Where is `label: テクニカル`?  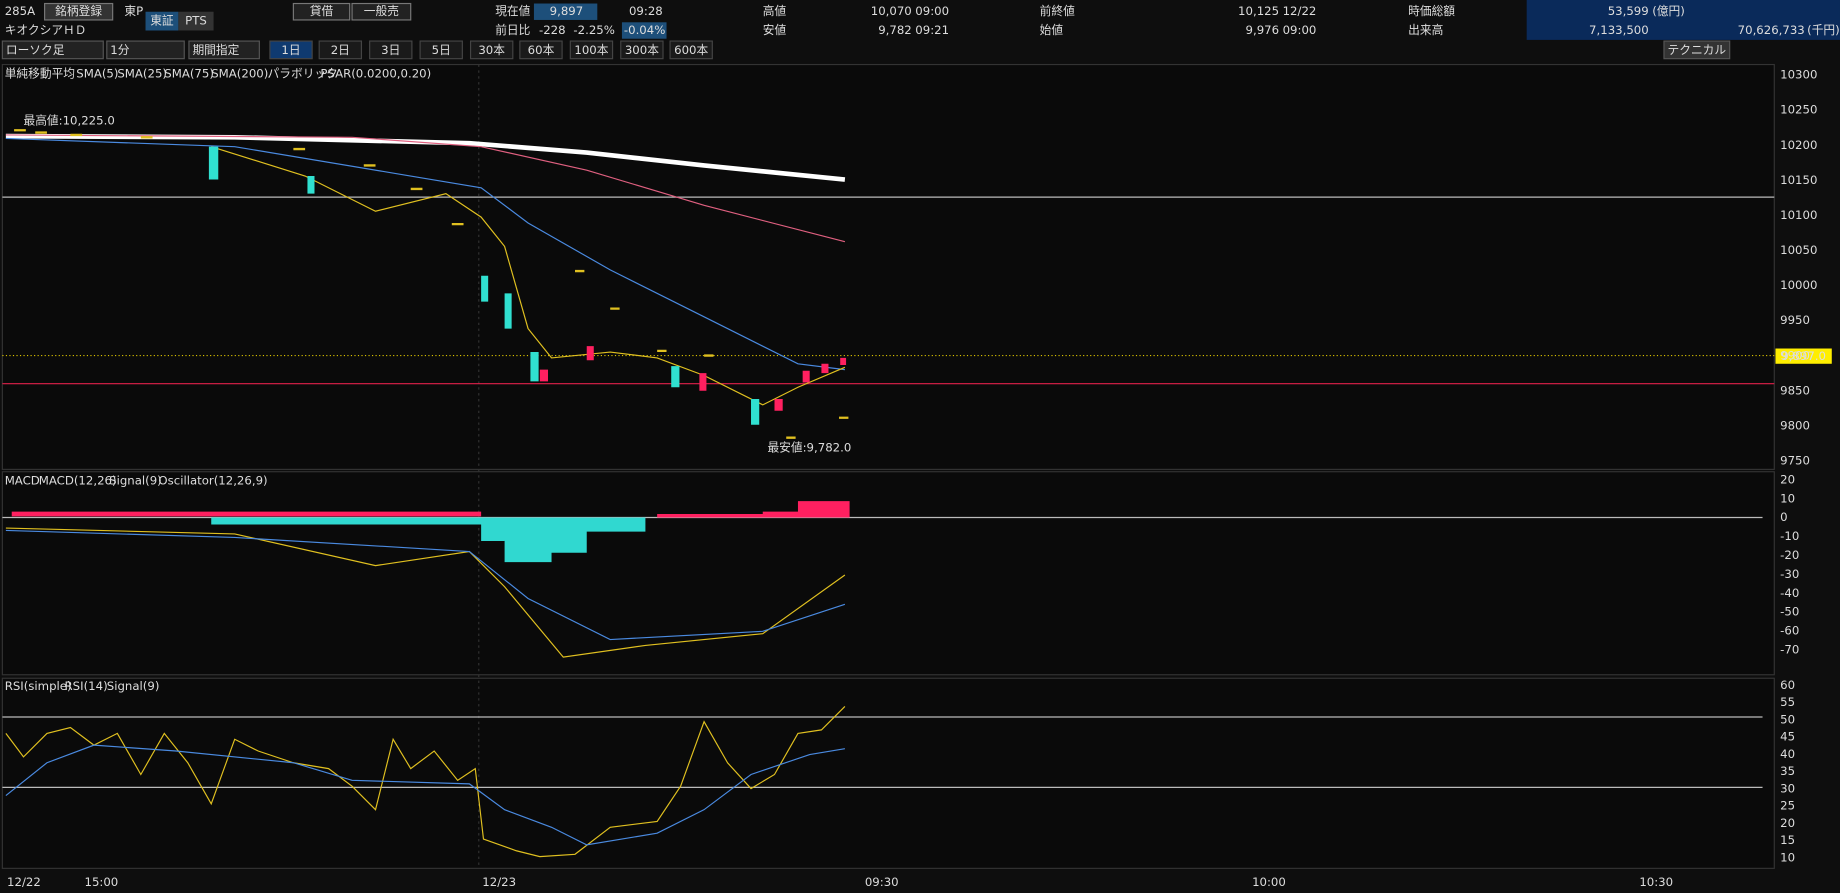 label: テクニカル is located at coordinates (1697, 50).